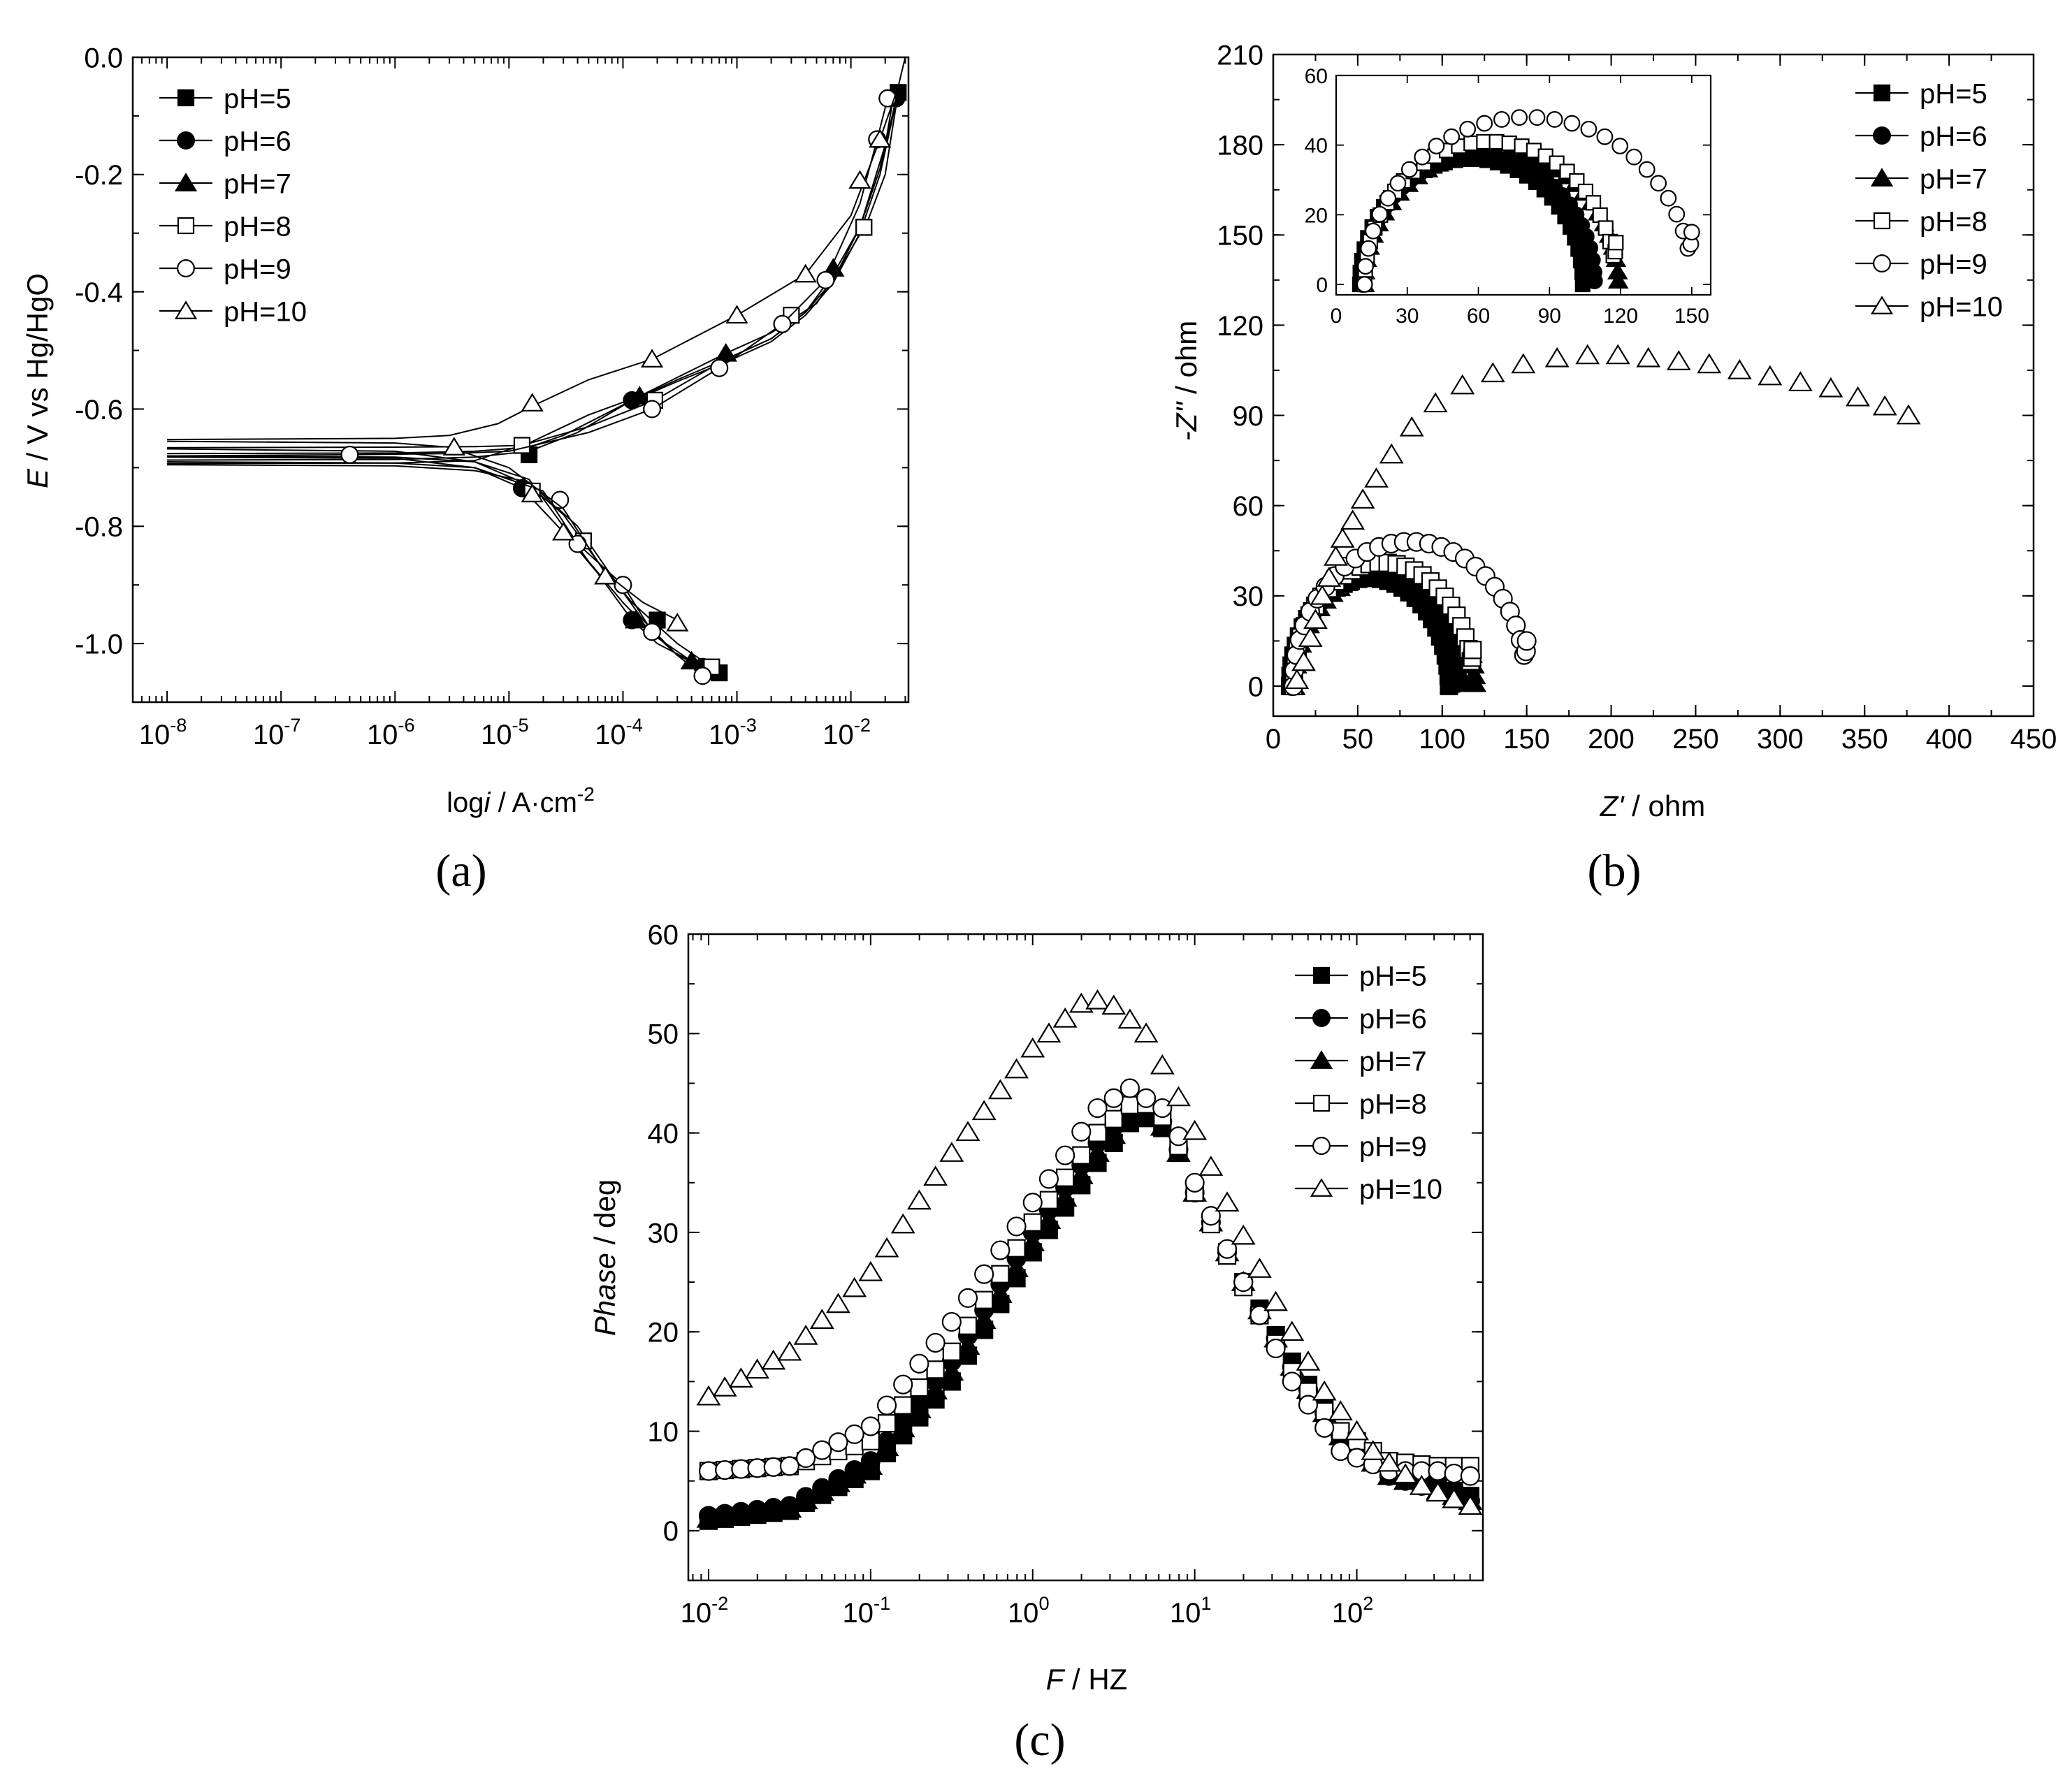 The width and height of the screenshot is (2072, 1790). What do you see at coordinates (671, 1531) in the screenshot?
I see `c-ytick-label: 0` at bounding box center [671, 1531].